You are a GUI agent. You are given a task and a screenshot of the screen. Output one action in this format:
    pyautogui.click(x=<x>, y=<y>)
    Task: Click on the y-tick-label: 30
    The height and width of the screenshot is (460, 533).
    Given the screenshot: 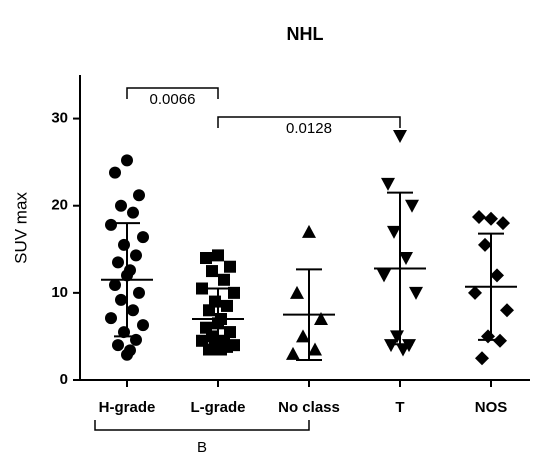 What is the action you would take?
    pyautogui.click(x=59, y=118)
    